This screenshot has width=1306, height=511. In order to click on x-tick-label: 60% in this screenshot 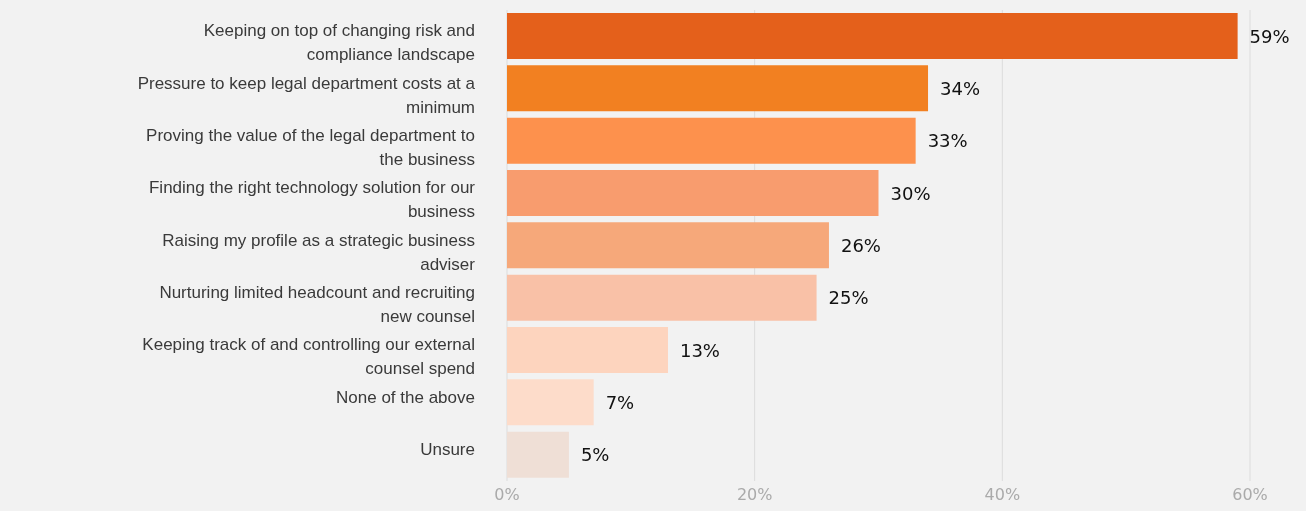, I will do `click(1250, 495)`.